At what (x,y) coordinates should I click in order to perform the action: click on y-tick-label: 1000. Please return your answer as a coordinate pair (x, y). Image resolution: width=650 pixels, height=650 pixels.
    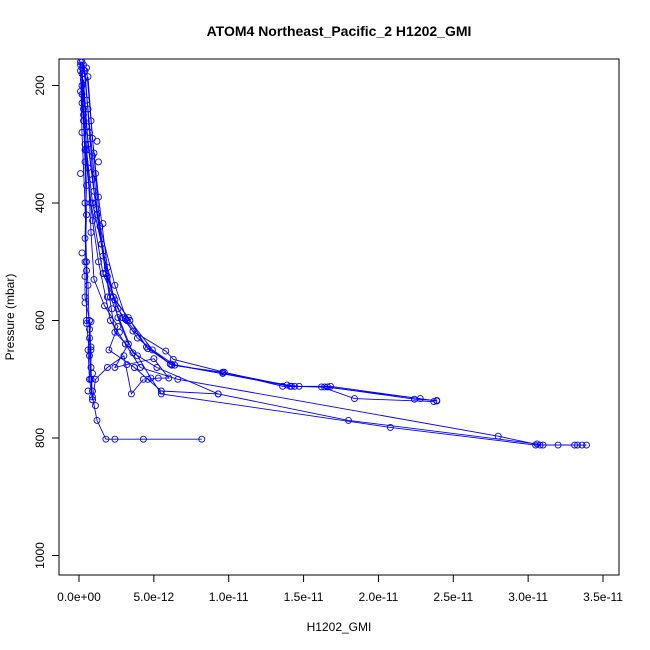
    Looking at the image, I should click on (40, 555).